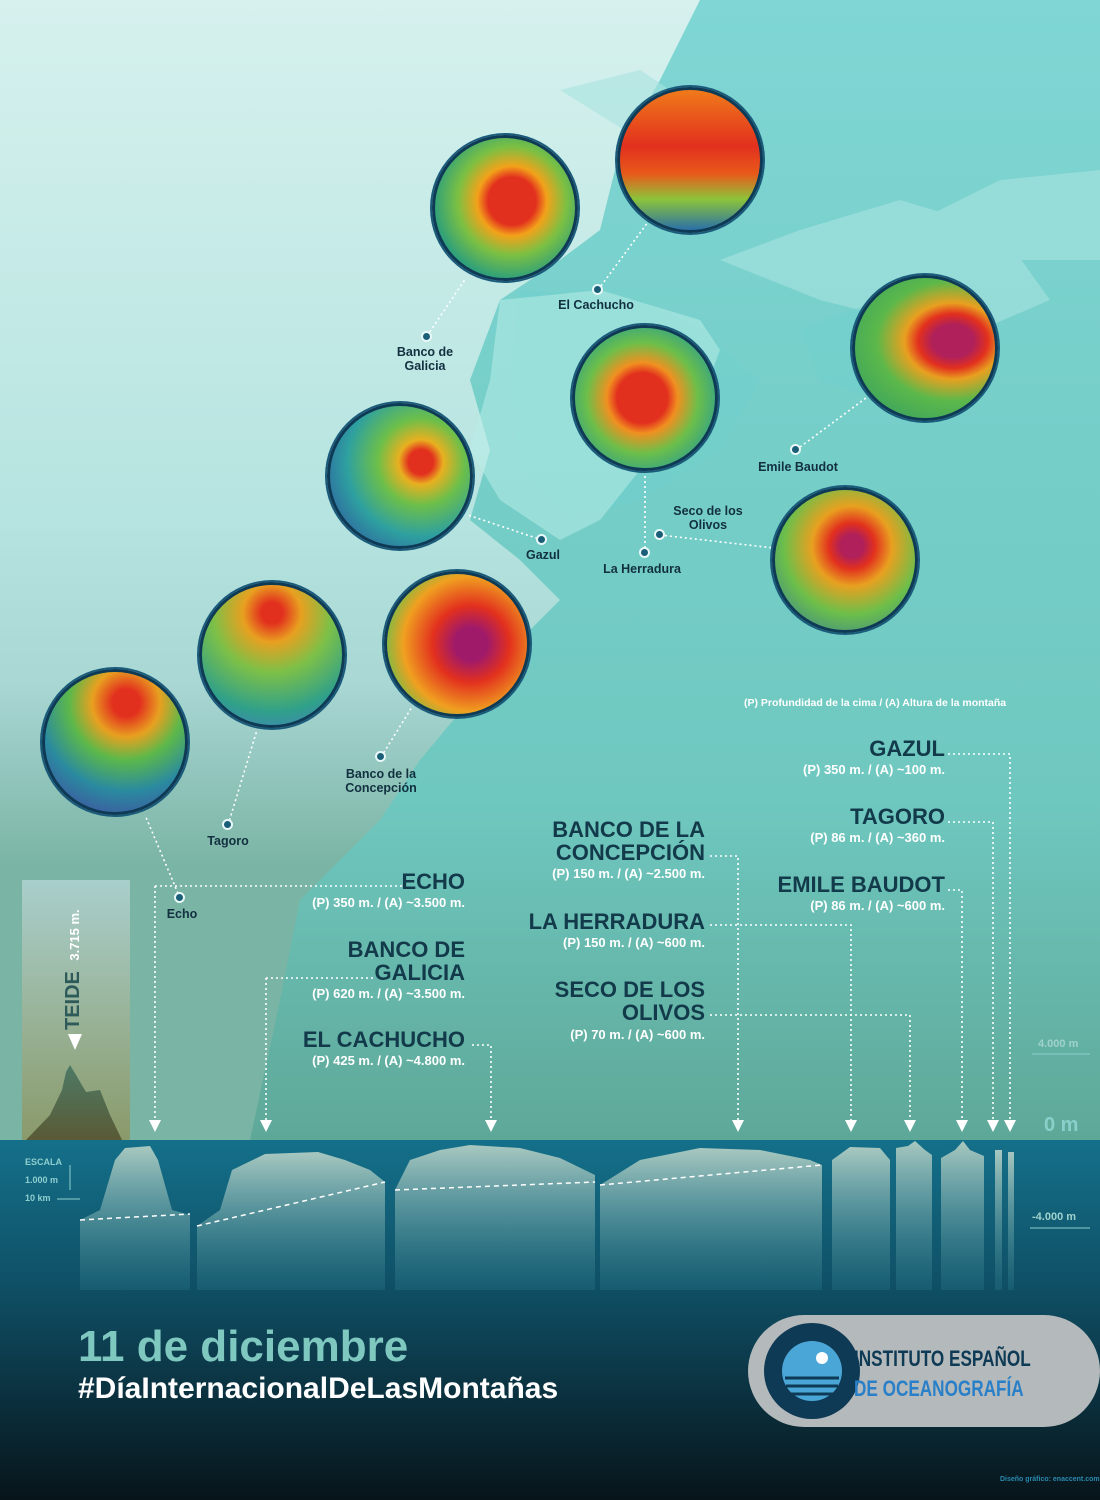 Image resolution: width=1100 pixels, height=1500 pixels. What do you see at coordinates (73, 969) in the screenshot?
I see `teide-label: TEIDE 3.715 m.` at bounding box center [73, 969].